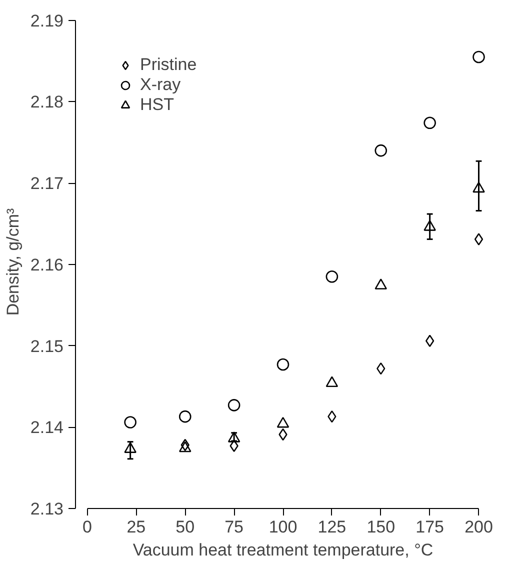 Image resolution: width=515 pixels, height=567 pixels. I want to click on y-axis-title: Density, g/cm³, so click(12, 262).